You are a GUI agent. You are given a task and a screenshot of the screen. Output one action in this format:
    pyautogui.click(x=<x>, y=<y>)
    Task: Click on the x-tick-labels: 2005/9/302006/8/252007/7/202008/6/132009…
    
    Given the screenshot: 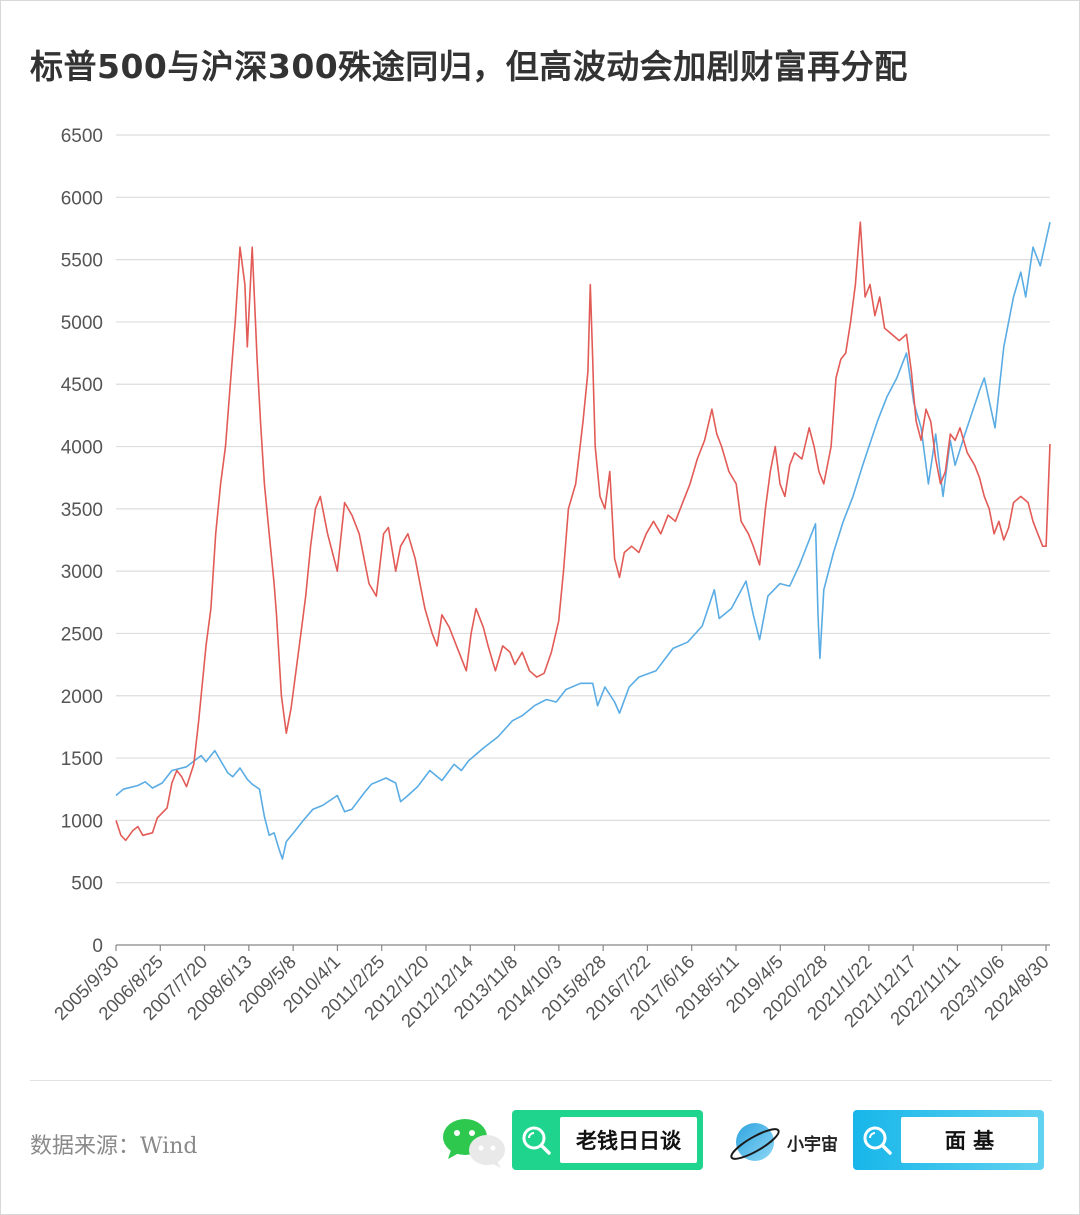 What is the action you would take?
    pyautogui.click(x=551, y=991)
    